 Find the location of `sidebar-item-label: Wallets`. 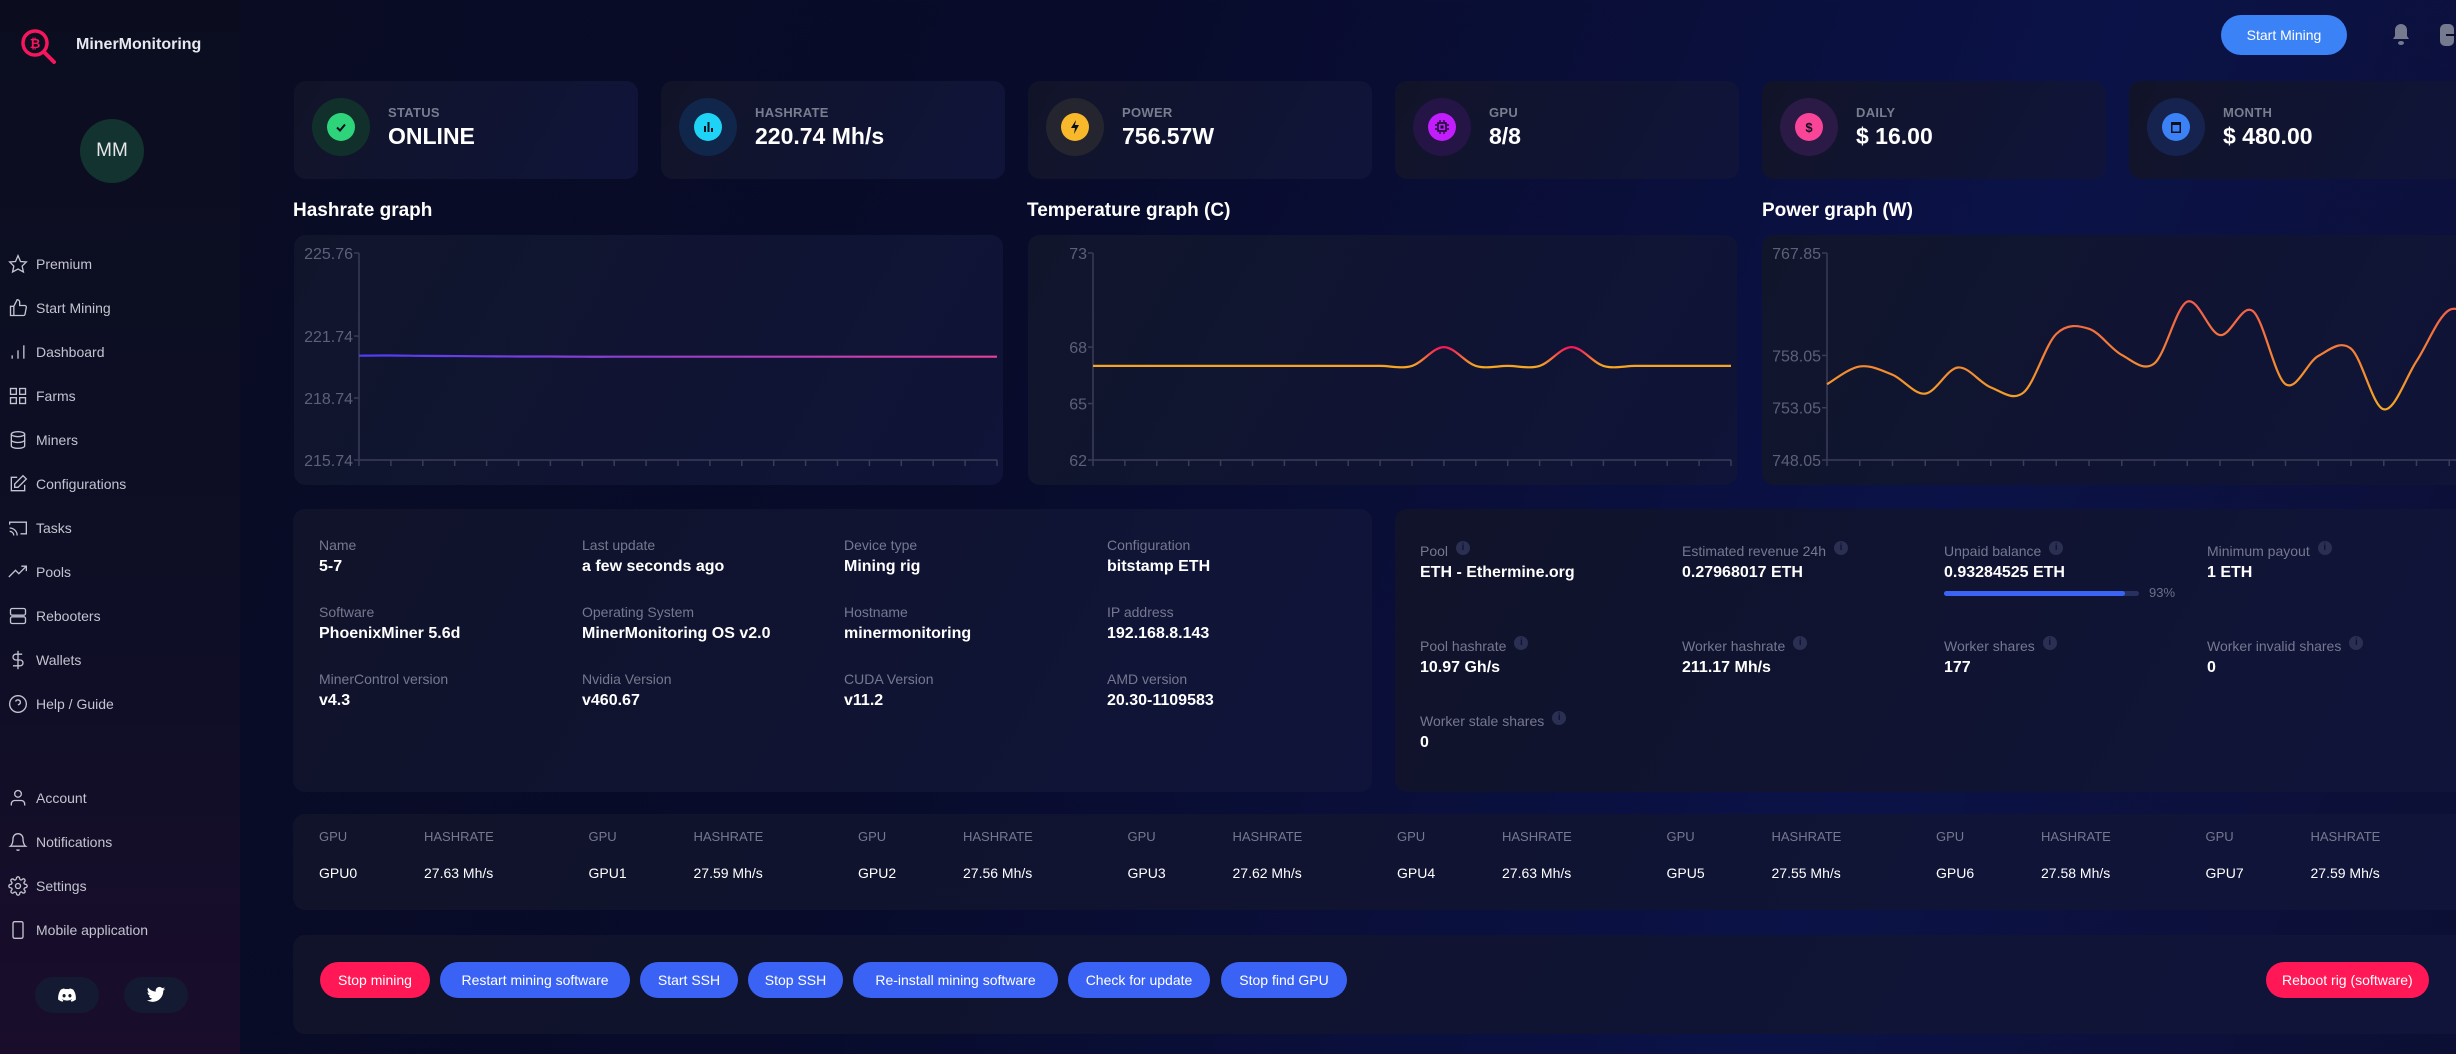

sidebar-item-label: Wallets is located at coordinates (59, 660).